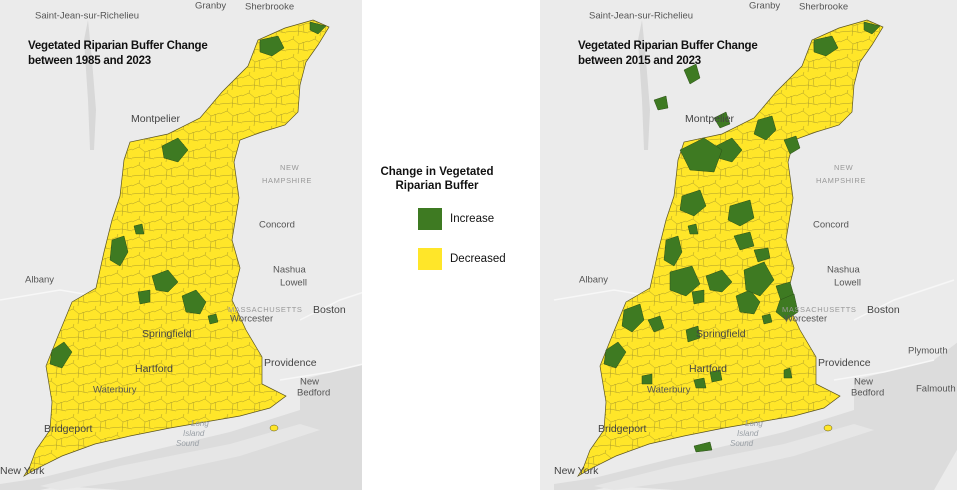  I want to click on place-label: Hartford, so click(708, 369).